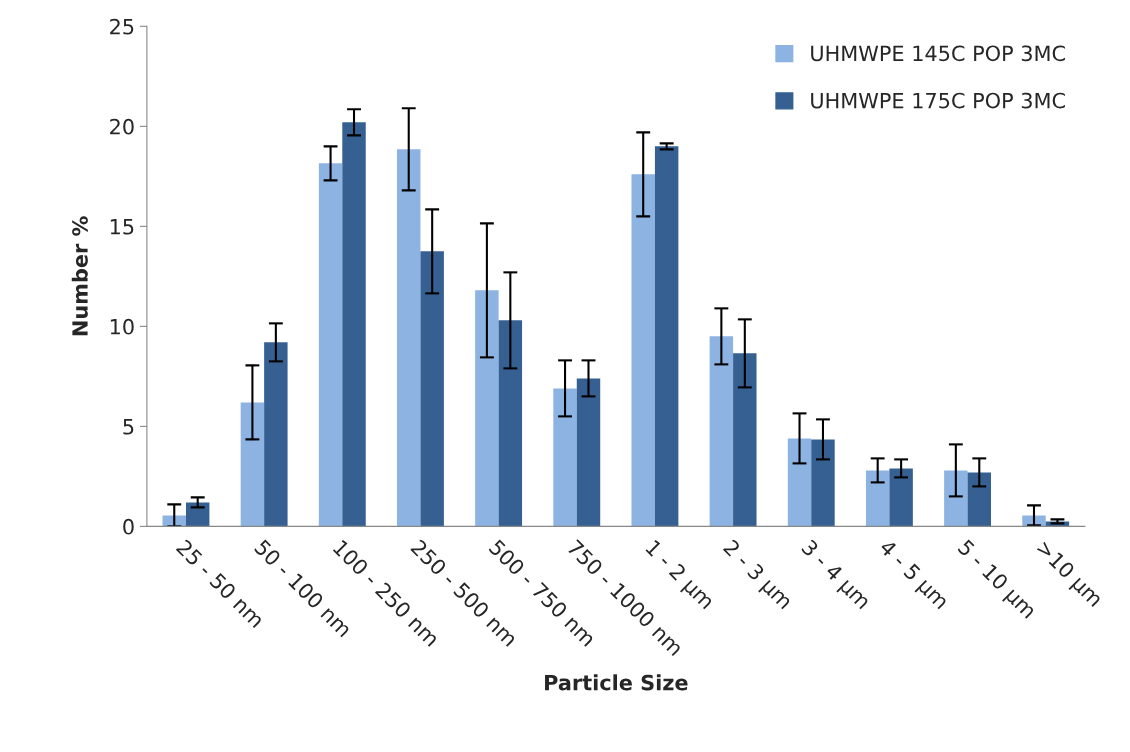 This screenshot has height=752, width=1130. Describe the element at coordinates (122, 326) in the screenshot. I see `y-tick-label: 10` at that location.